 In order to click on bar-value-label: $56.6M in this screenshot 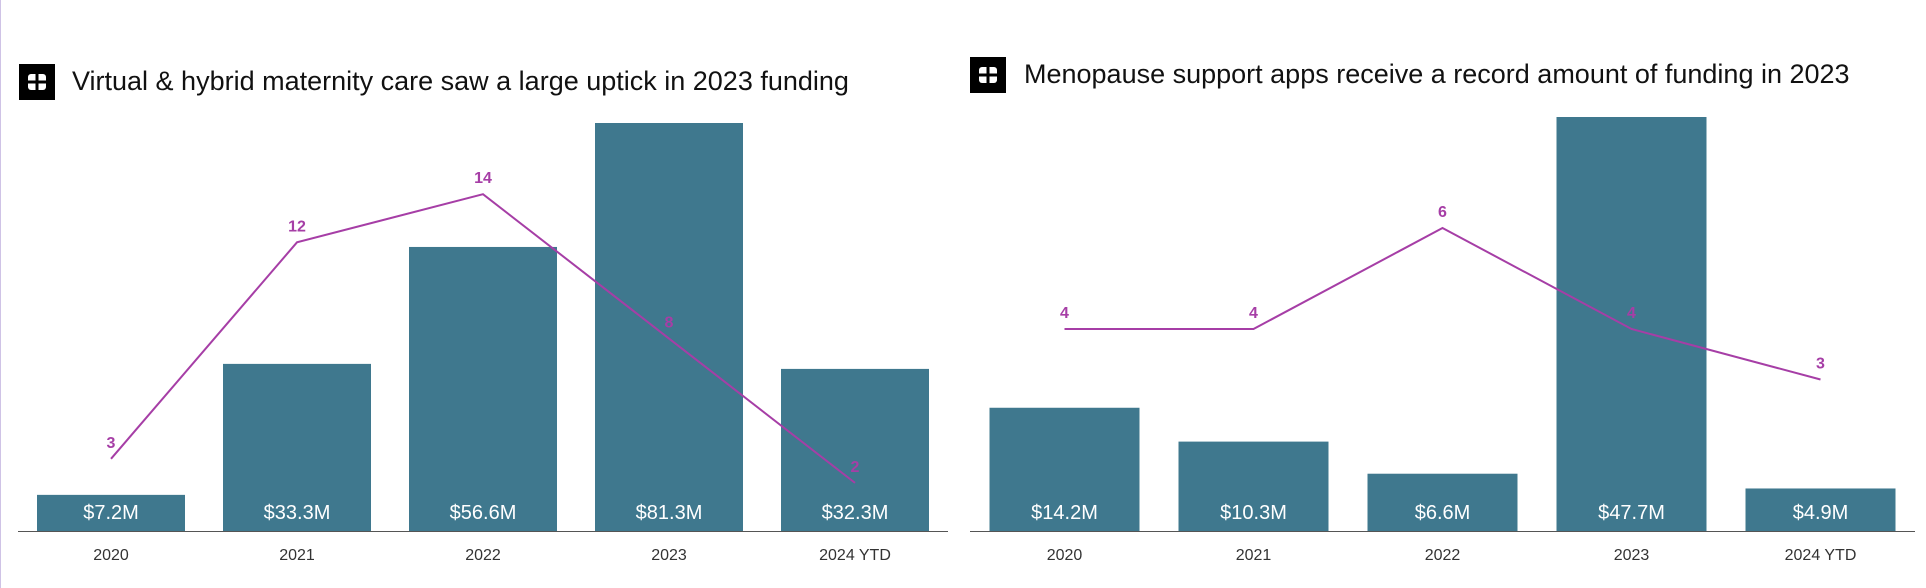, I will do `click(483, 513)`.